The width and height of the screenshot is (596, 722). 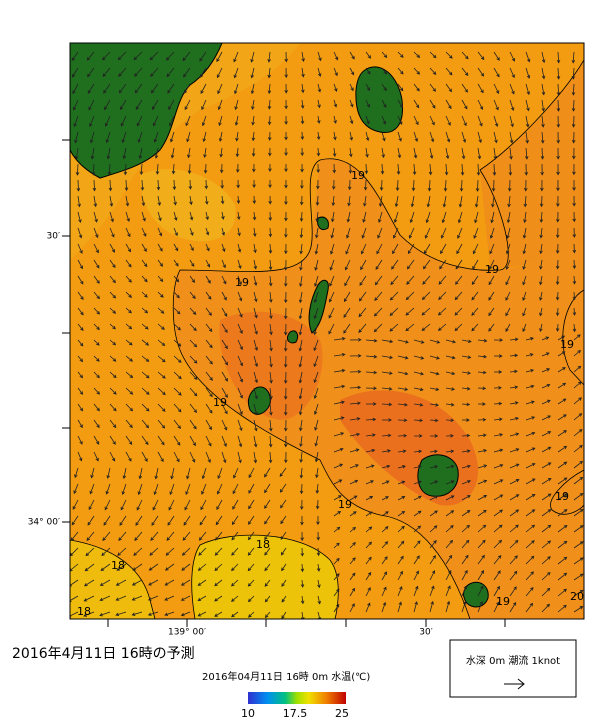 I want to click on contour-label: 20, so click(x=577, y=596).